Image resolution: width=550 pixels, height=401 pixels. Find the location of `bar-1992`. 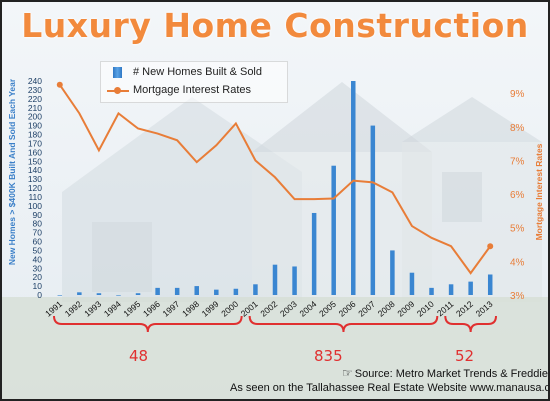

bar-1992 is located at coordinates (79, 293).